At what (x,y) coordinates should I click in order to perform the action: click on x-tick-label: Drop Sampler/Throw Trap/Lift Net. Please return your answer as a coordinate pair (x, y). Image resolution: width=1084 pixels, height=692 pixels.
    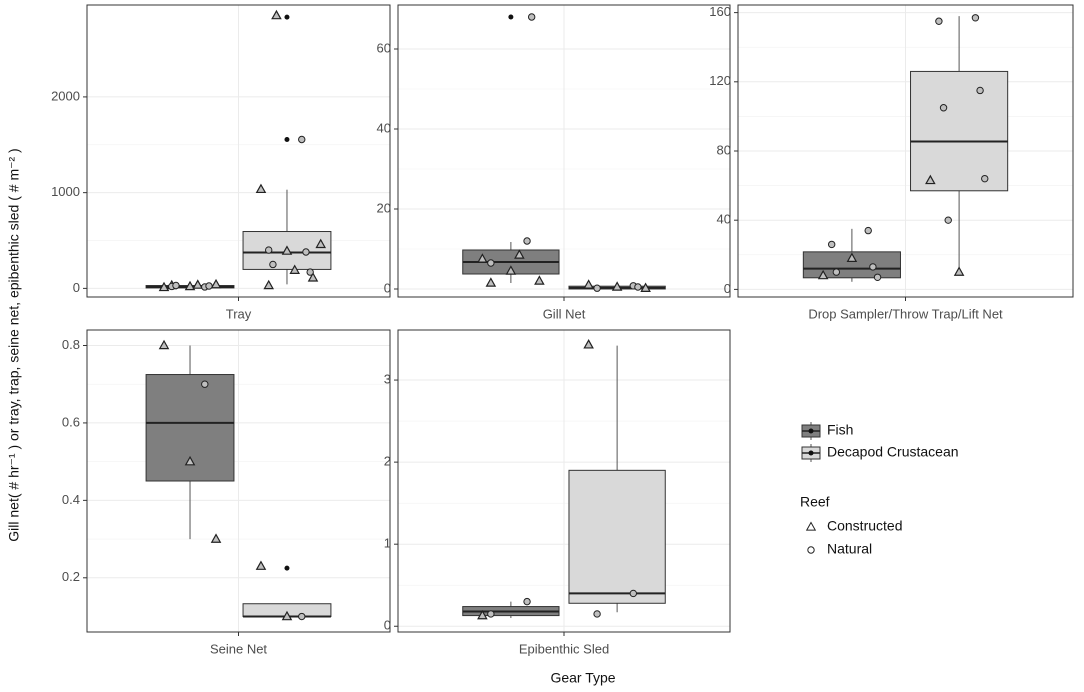
    Looking at the image, I should click on (905, 313).